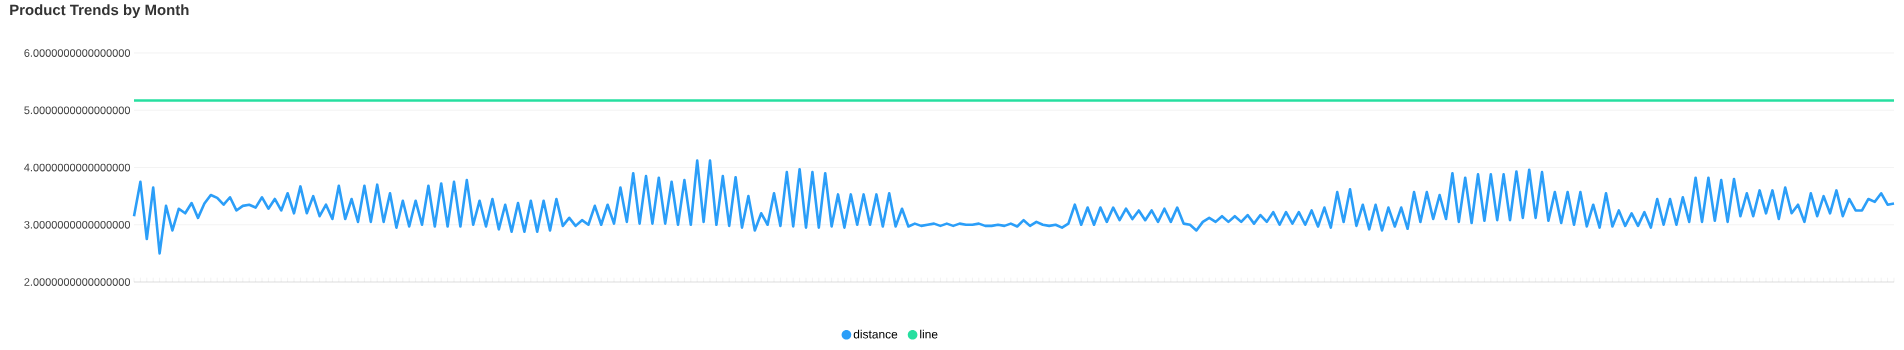 This screenshot has height=350, width=1904. I want to click on y-tick-label: 5.0000000000000000, so click(77, 110).